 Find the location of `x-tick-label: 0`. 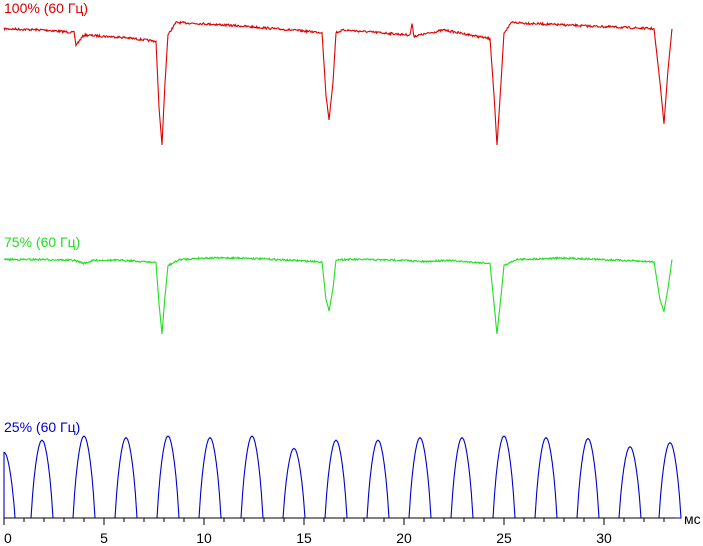

x-tick-label: 0 is located at coordinates (8, 538).